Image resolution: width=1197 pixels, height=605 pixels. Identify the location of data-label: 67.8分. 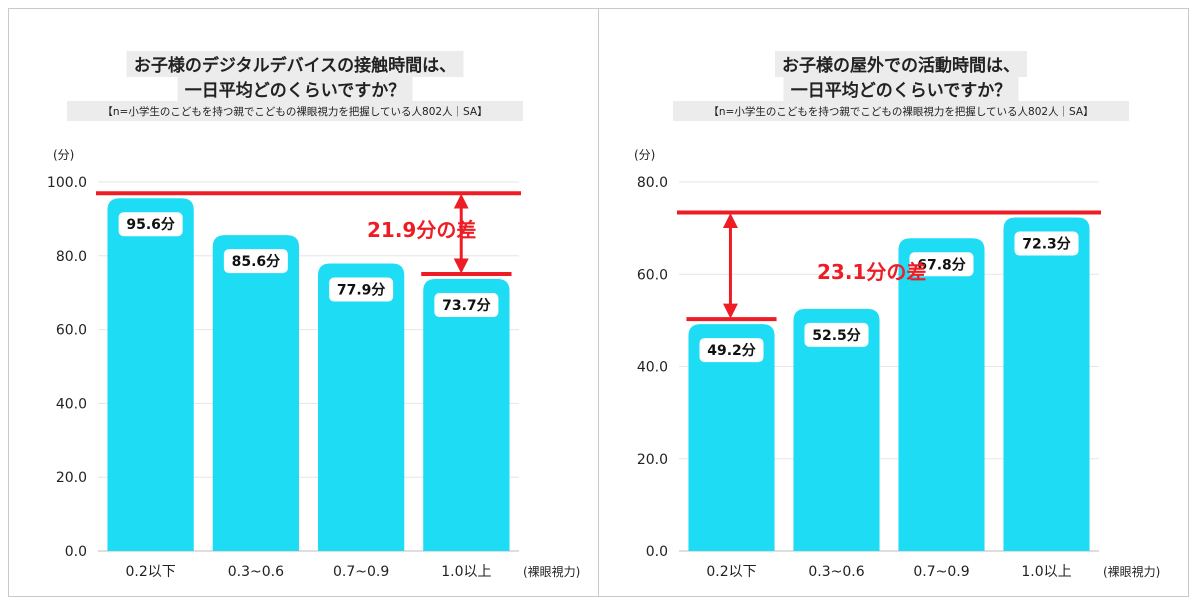
(941, 265).